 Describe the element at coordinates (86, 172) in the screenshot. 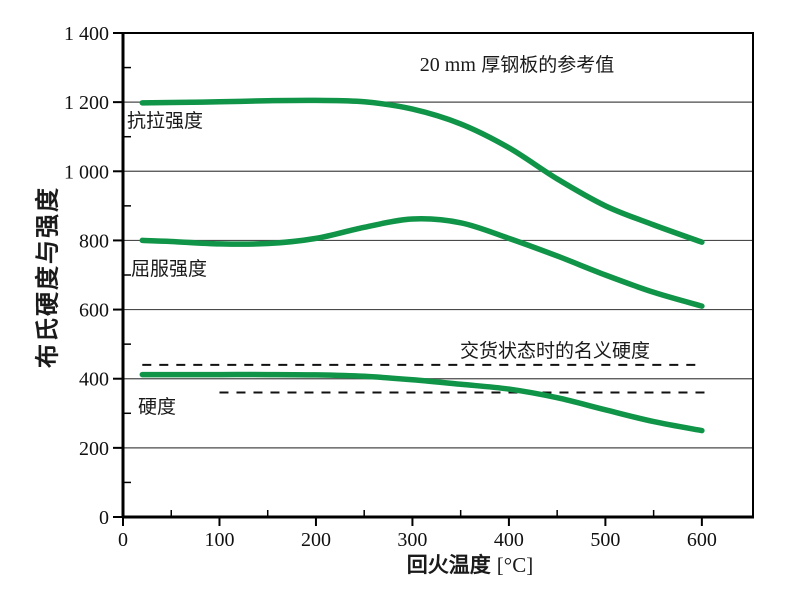

I see `y-tick-label: 1 000` at that location.